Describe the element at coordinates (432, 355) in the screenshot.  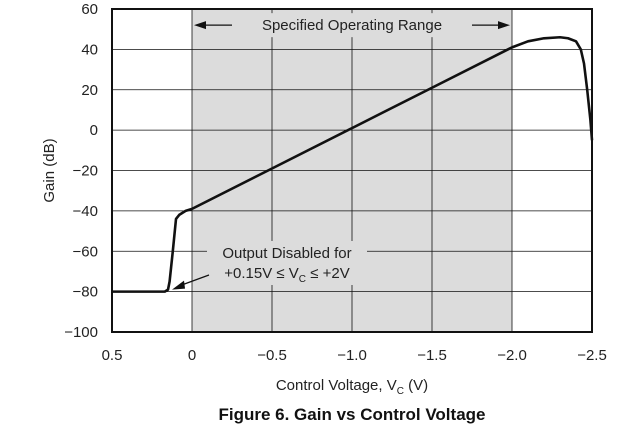
I see `x-tick-label: −1.5` at that location.